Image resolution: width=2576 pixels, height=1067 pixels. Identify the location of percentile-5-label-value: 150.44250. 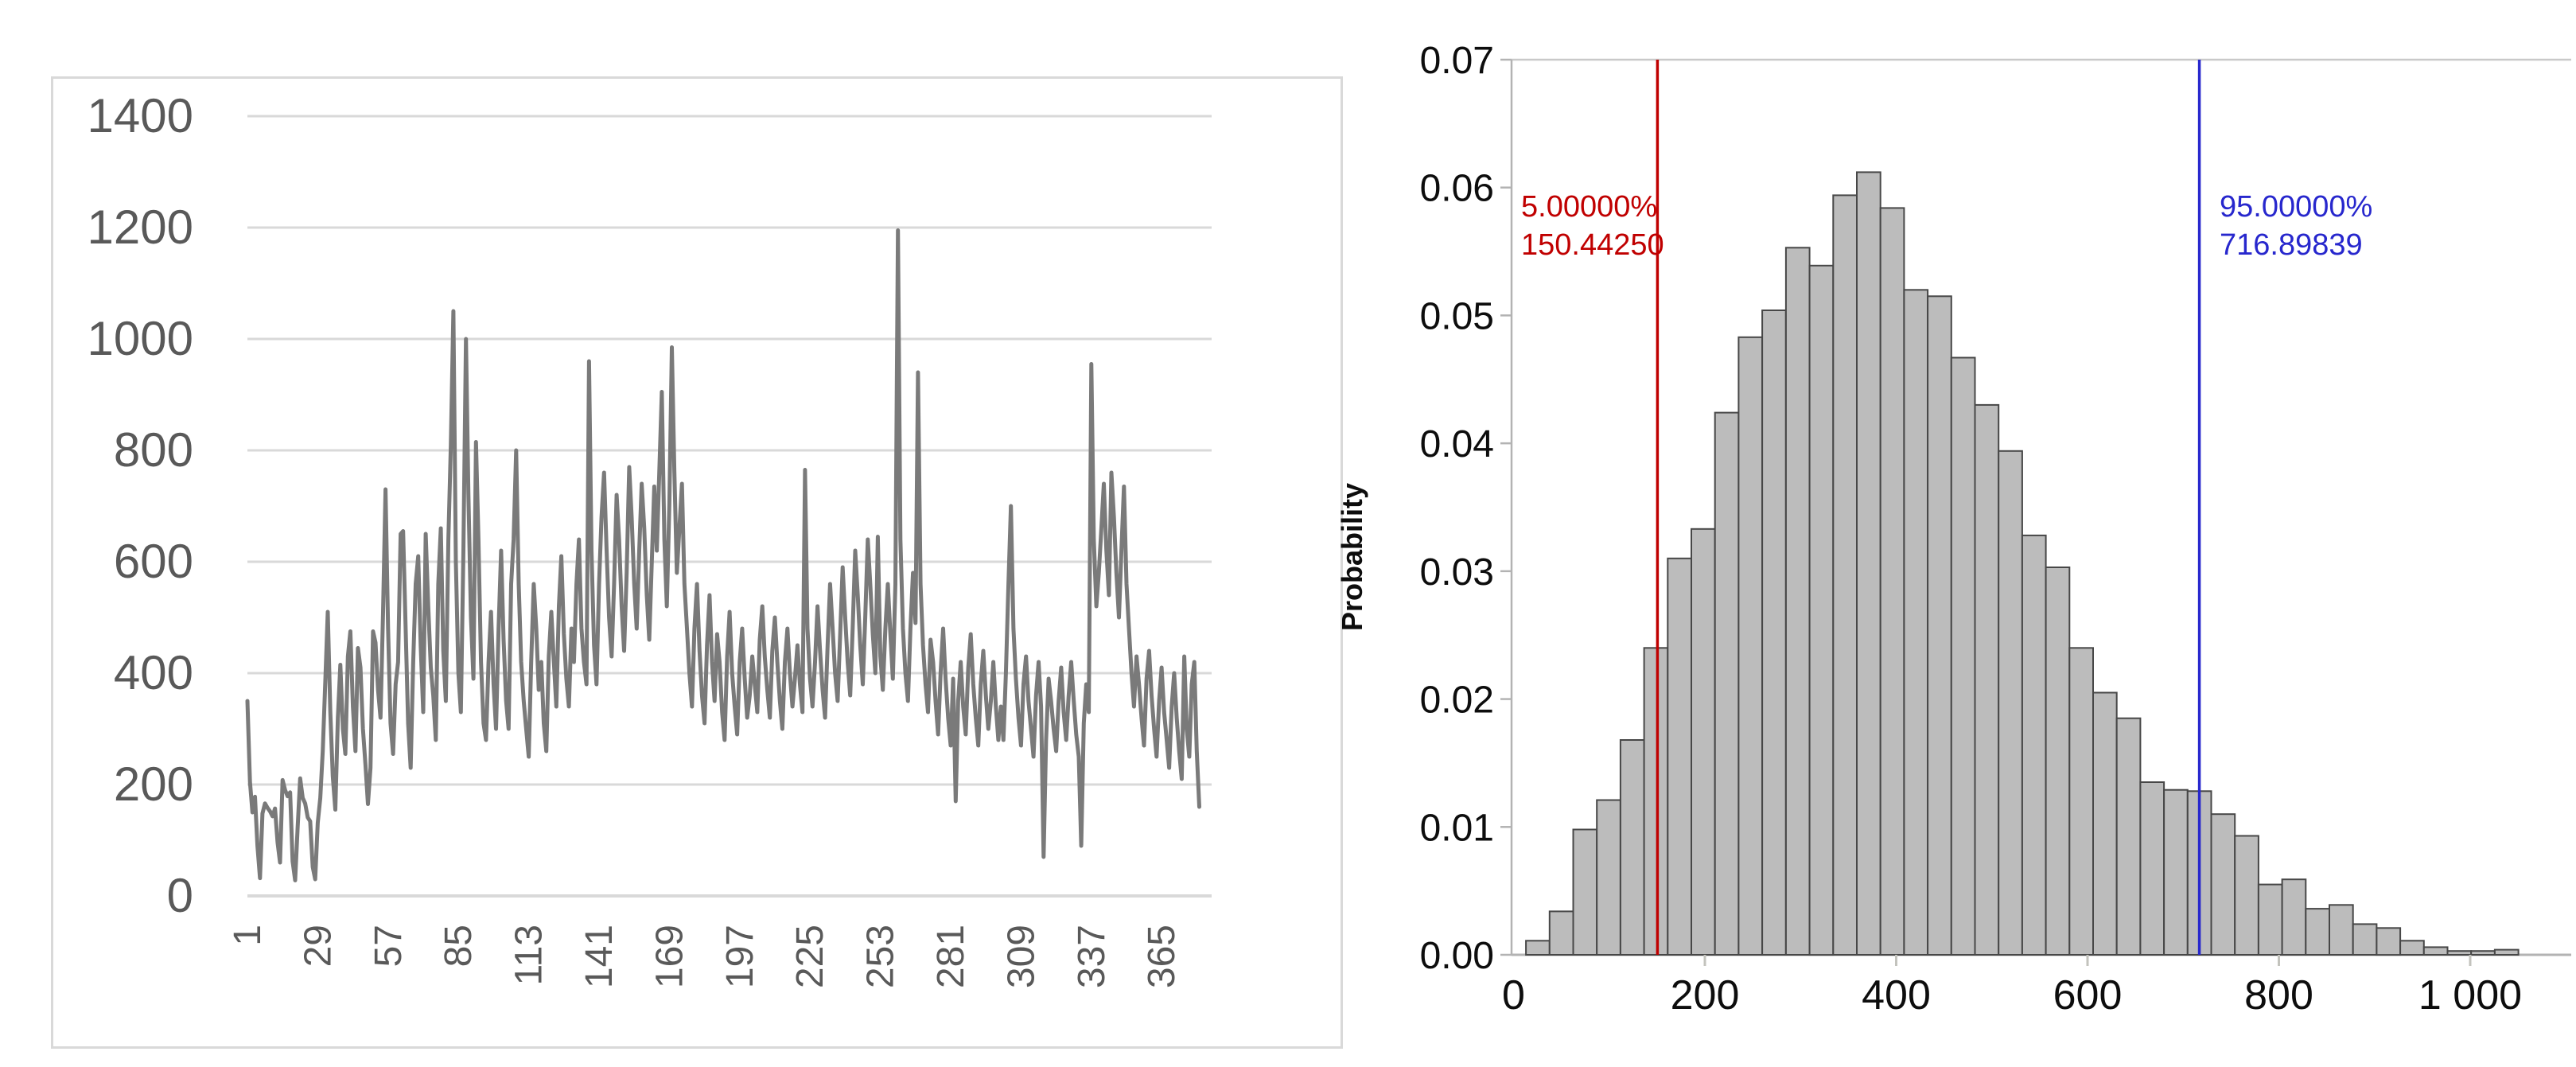
(1593, 245).